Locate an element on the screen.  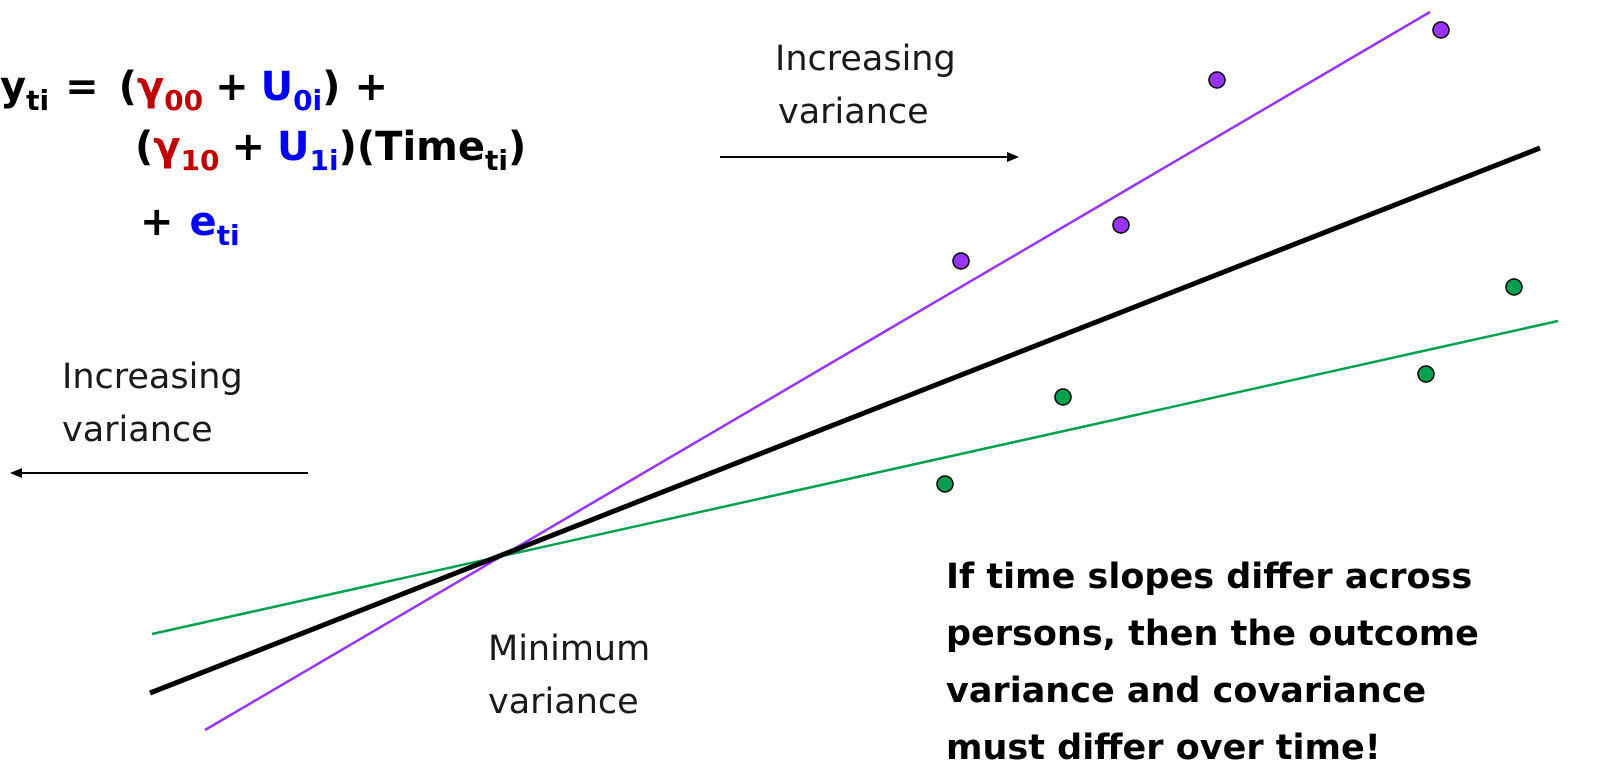
residual-e: e is located at coordinates (203, 222).